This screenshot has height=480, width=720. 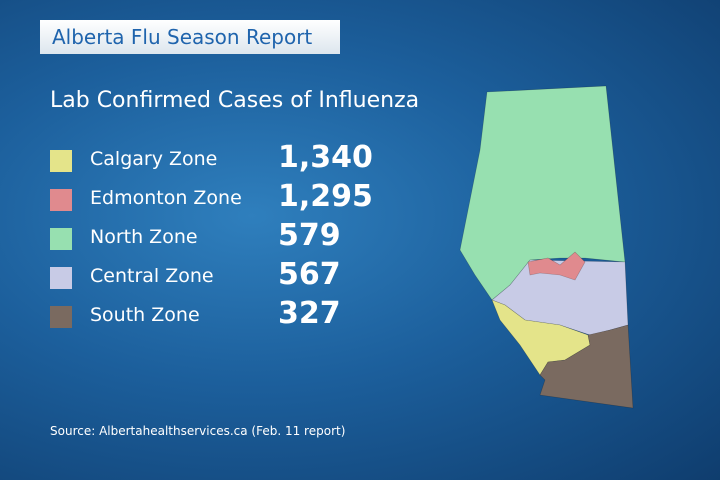 I want to click on zone-name: South Zone, so click(x=145, y=315).